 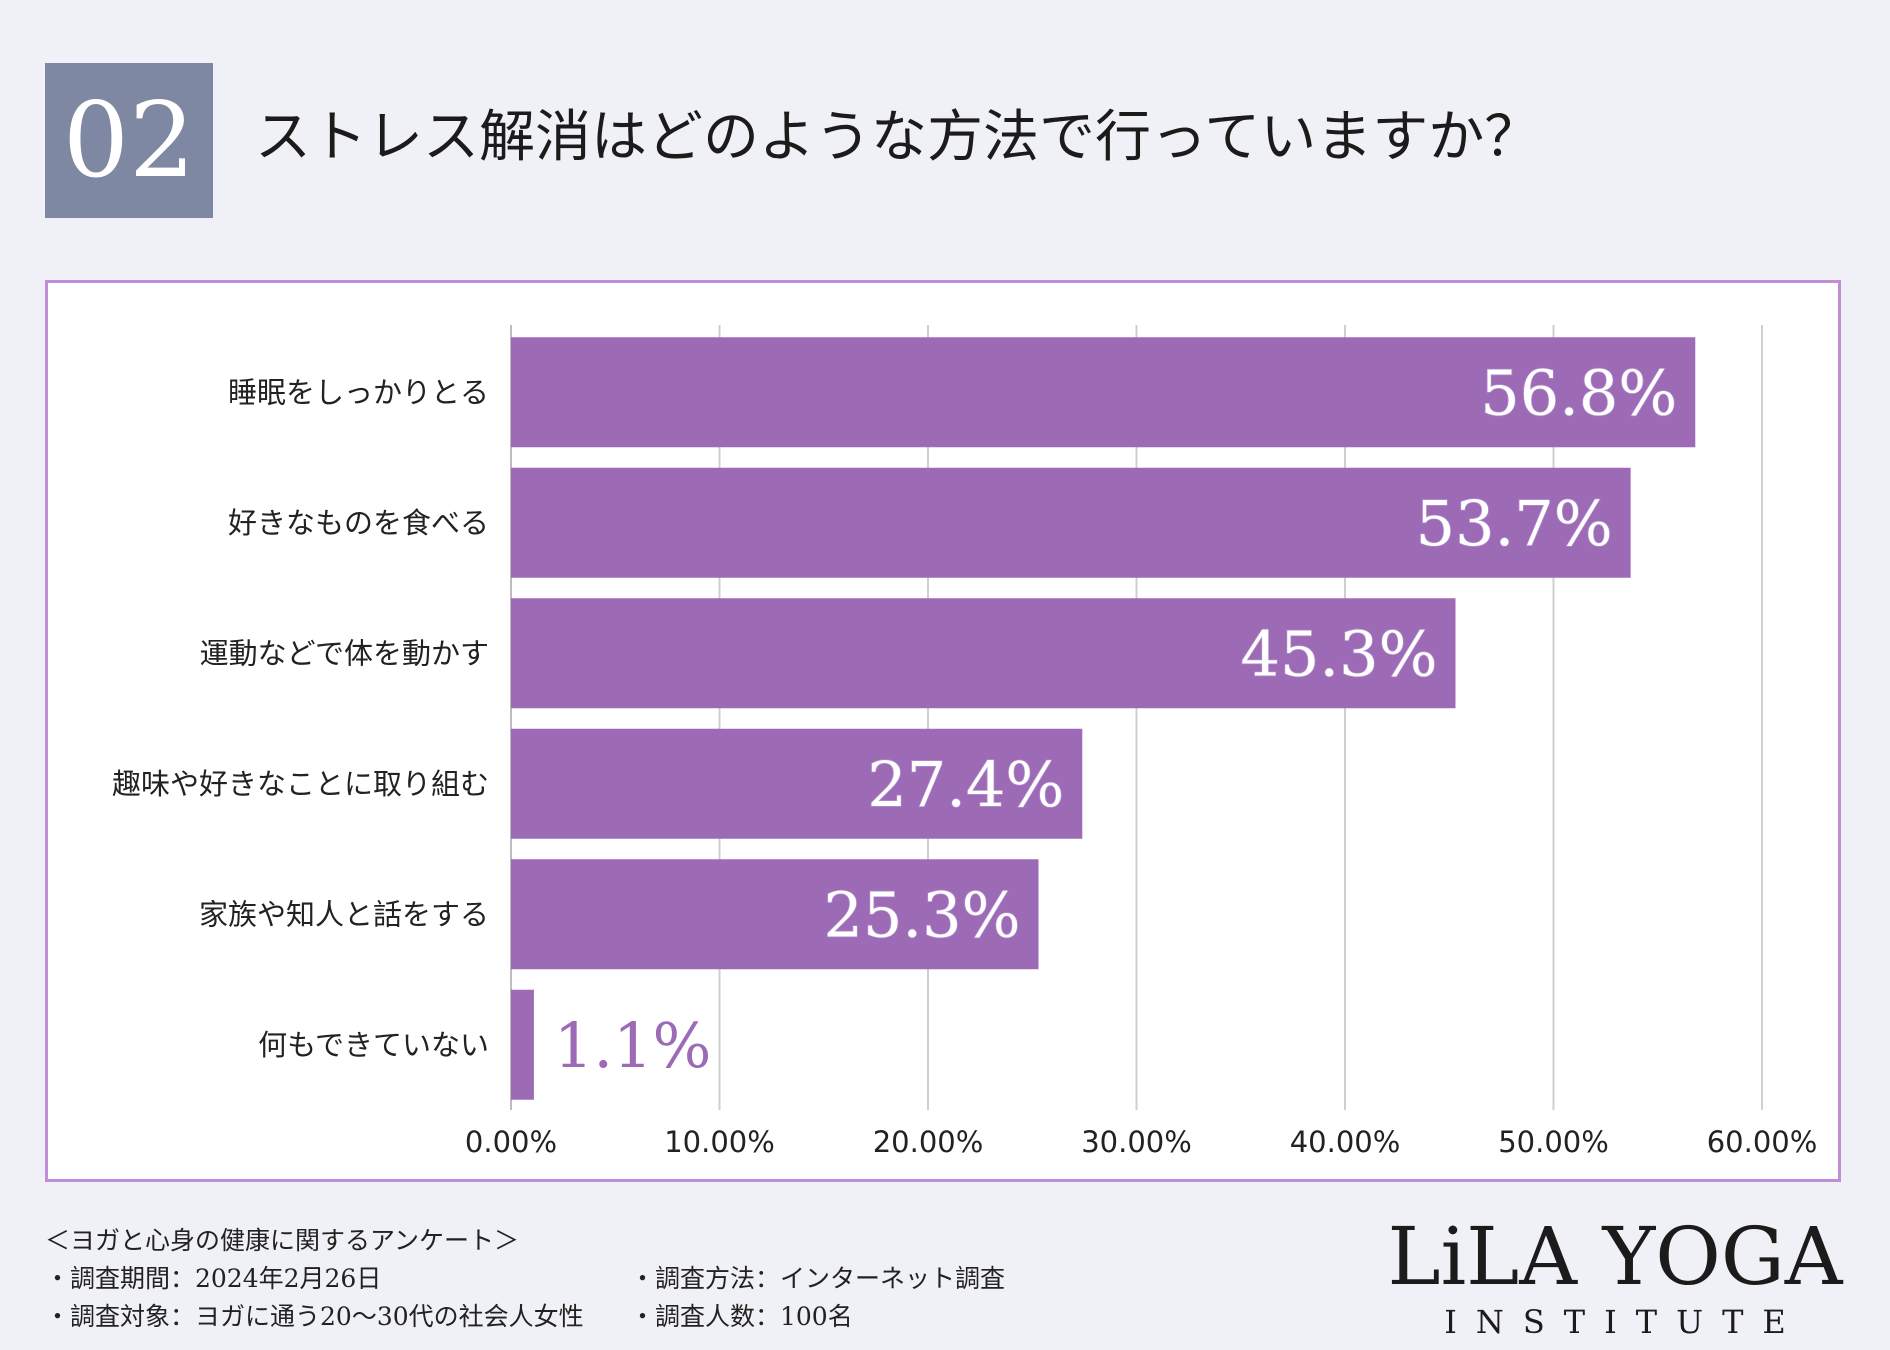 I want to click on x-tick-label: 20.00%, so click(x=928, y=1142).